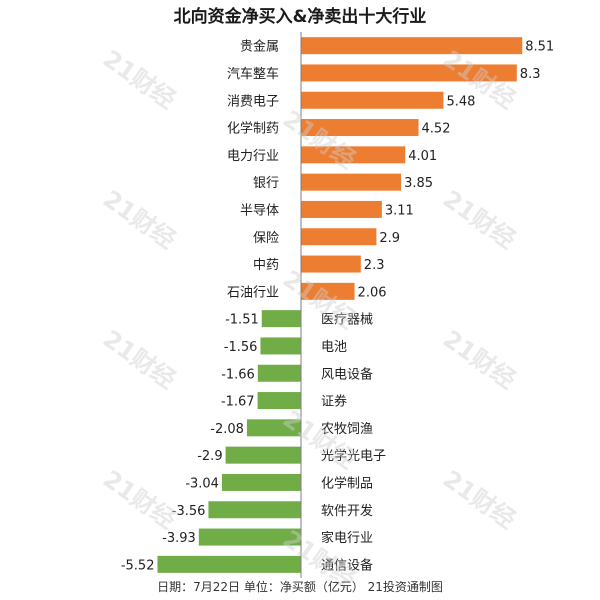 The height and width of the screenshot is (600, 600). I want to click on category-label-9: 石油行业, so click(253, 292).